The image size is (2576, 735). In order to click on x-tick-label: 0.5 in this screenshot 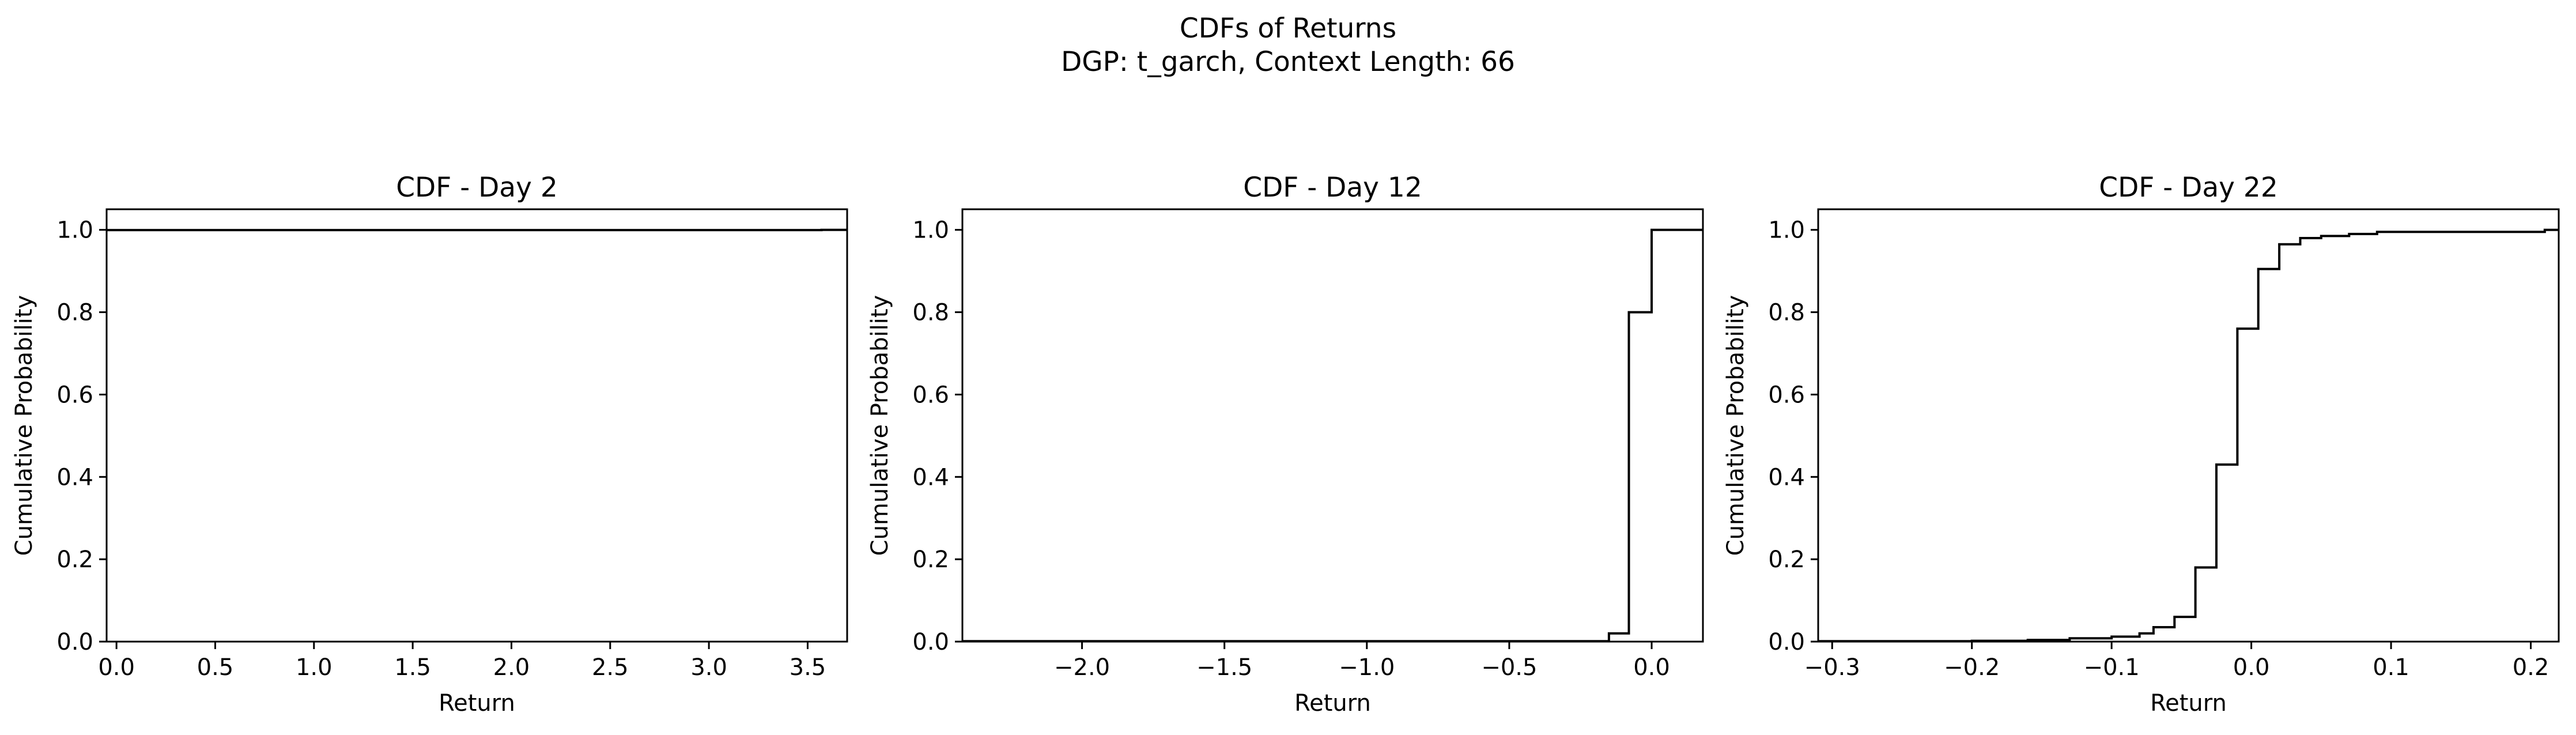, I will do `click(216, 667)`.